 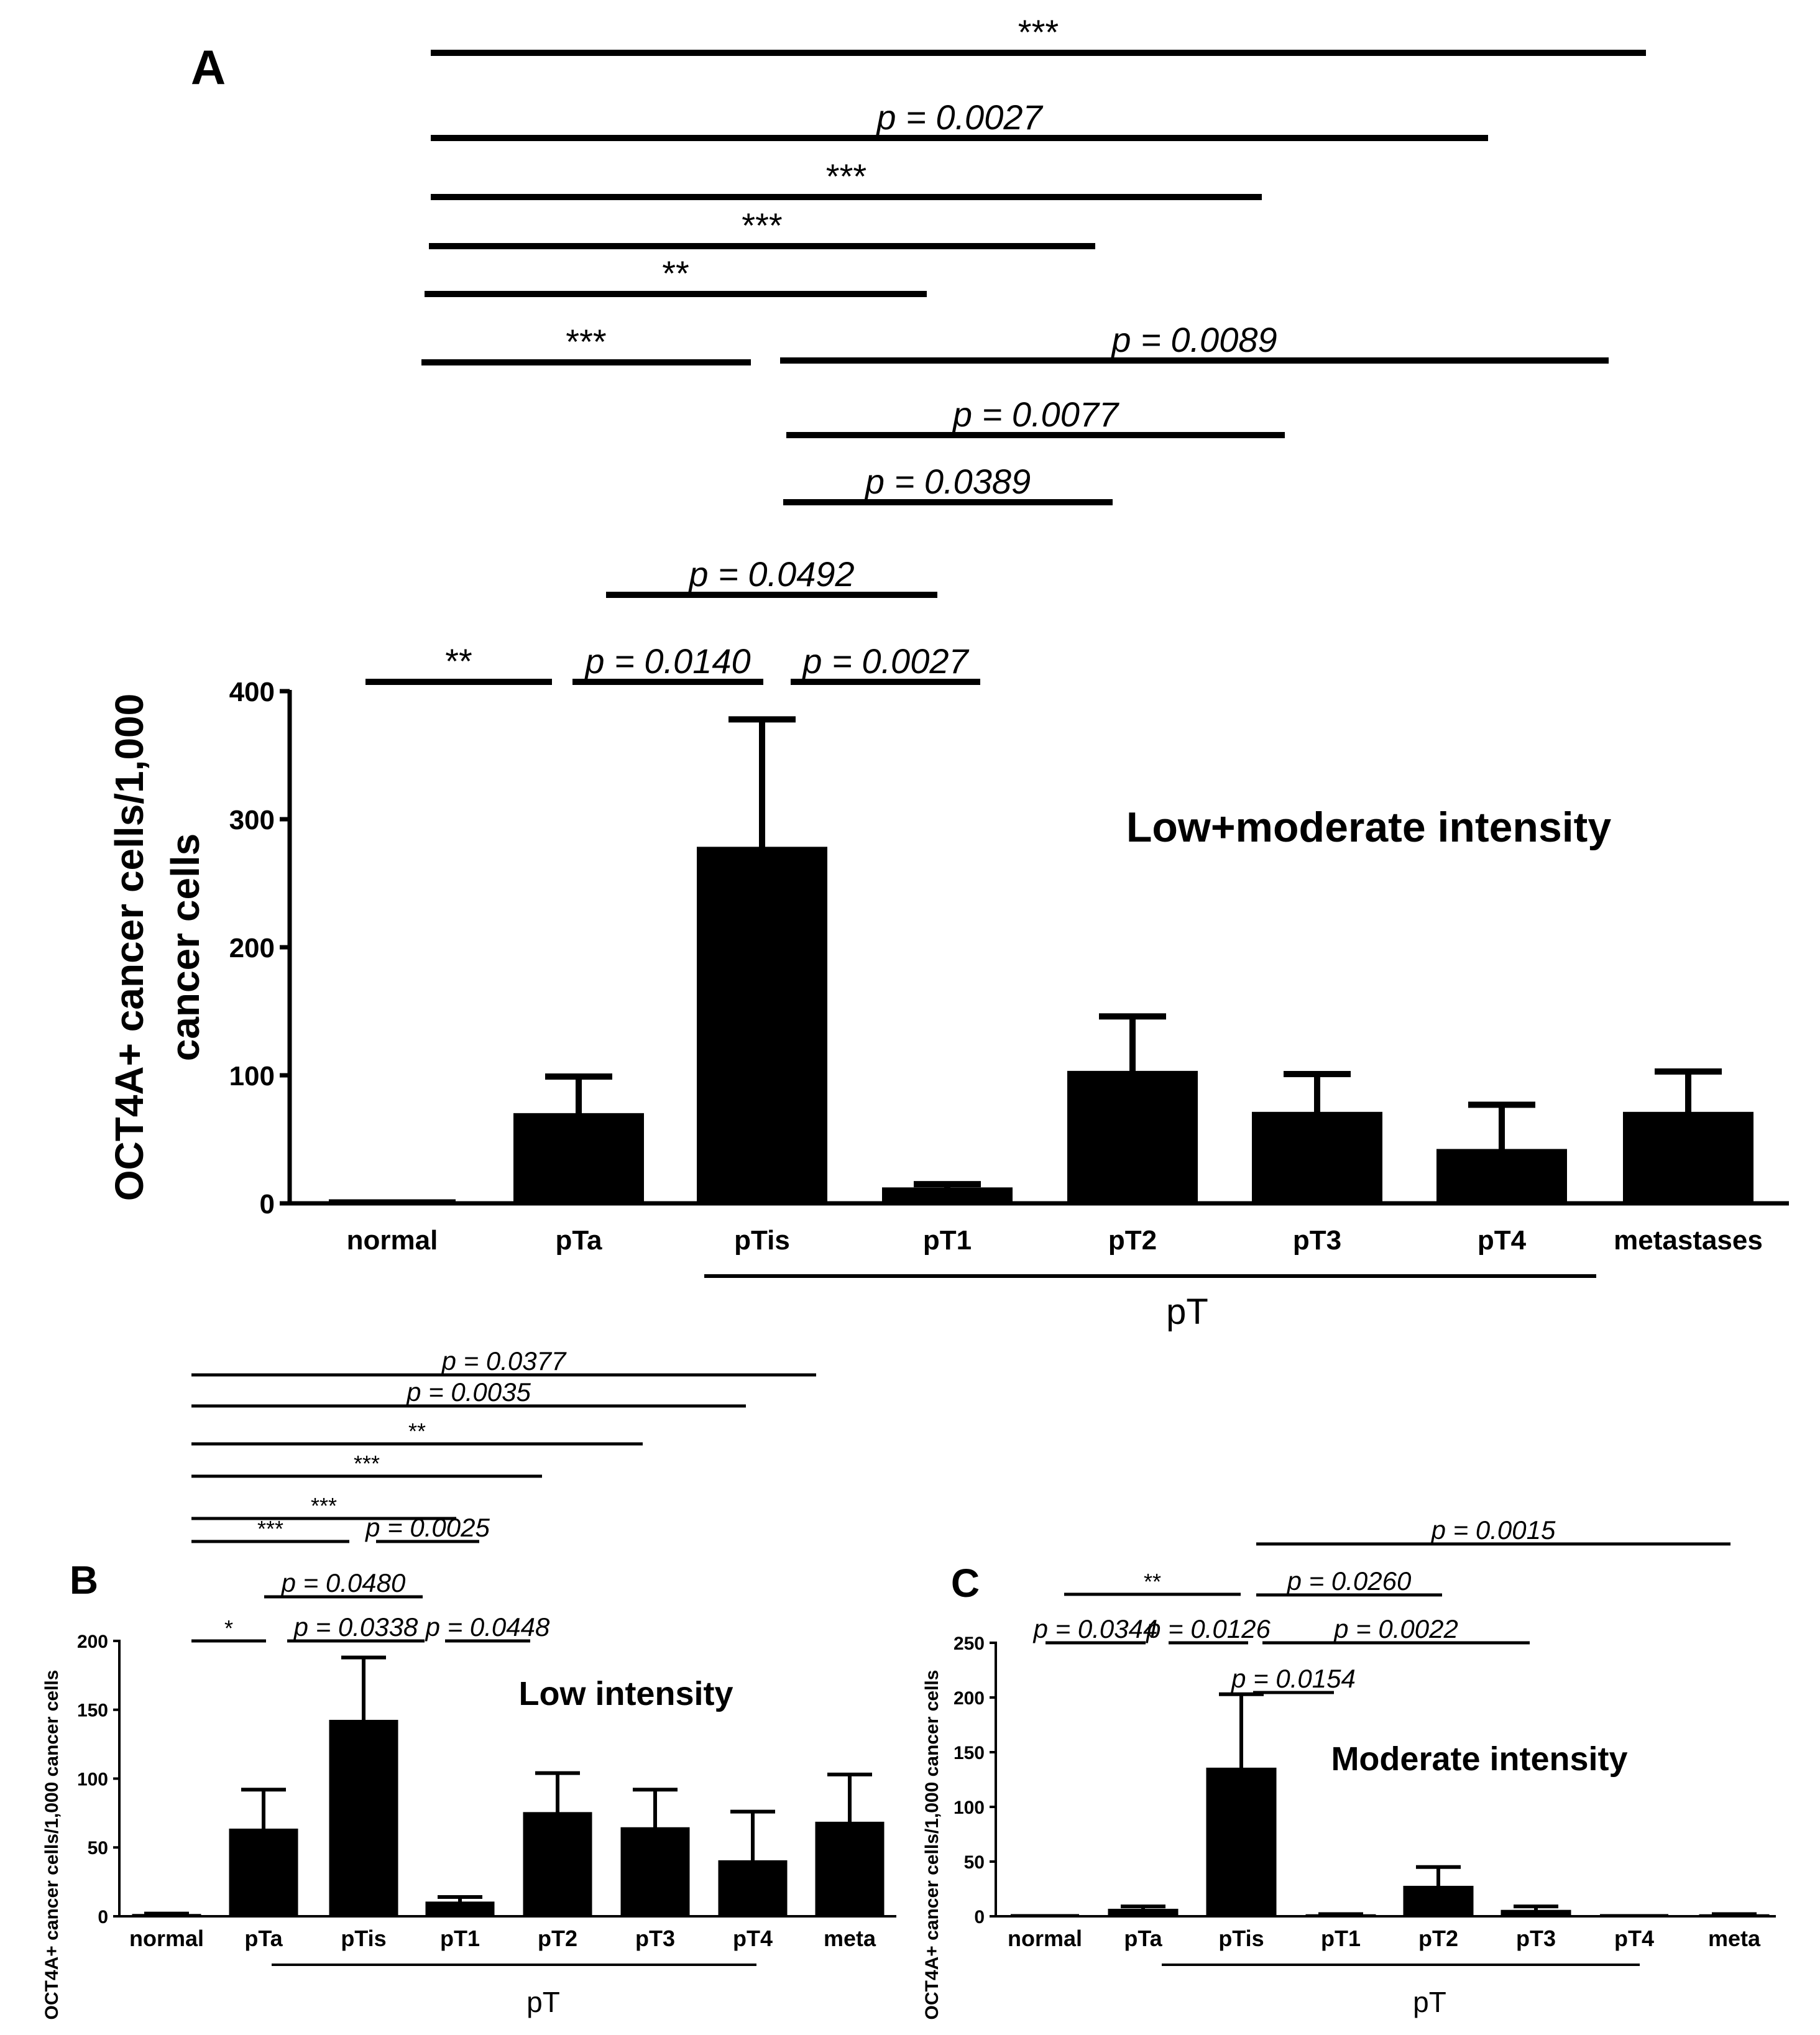 What do you see at coordinates (504, 1361) in the screenshot?
I see `significance-label: p = 0.0377` at bounding box center [504, 1361].